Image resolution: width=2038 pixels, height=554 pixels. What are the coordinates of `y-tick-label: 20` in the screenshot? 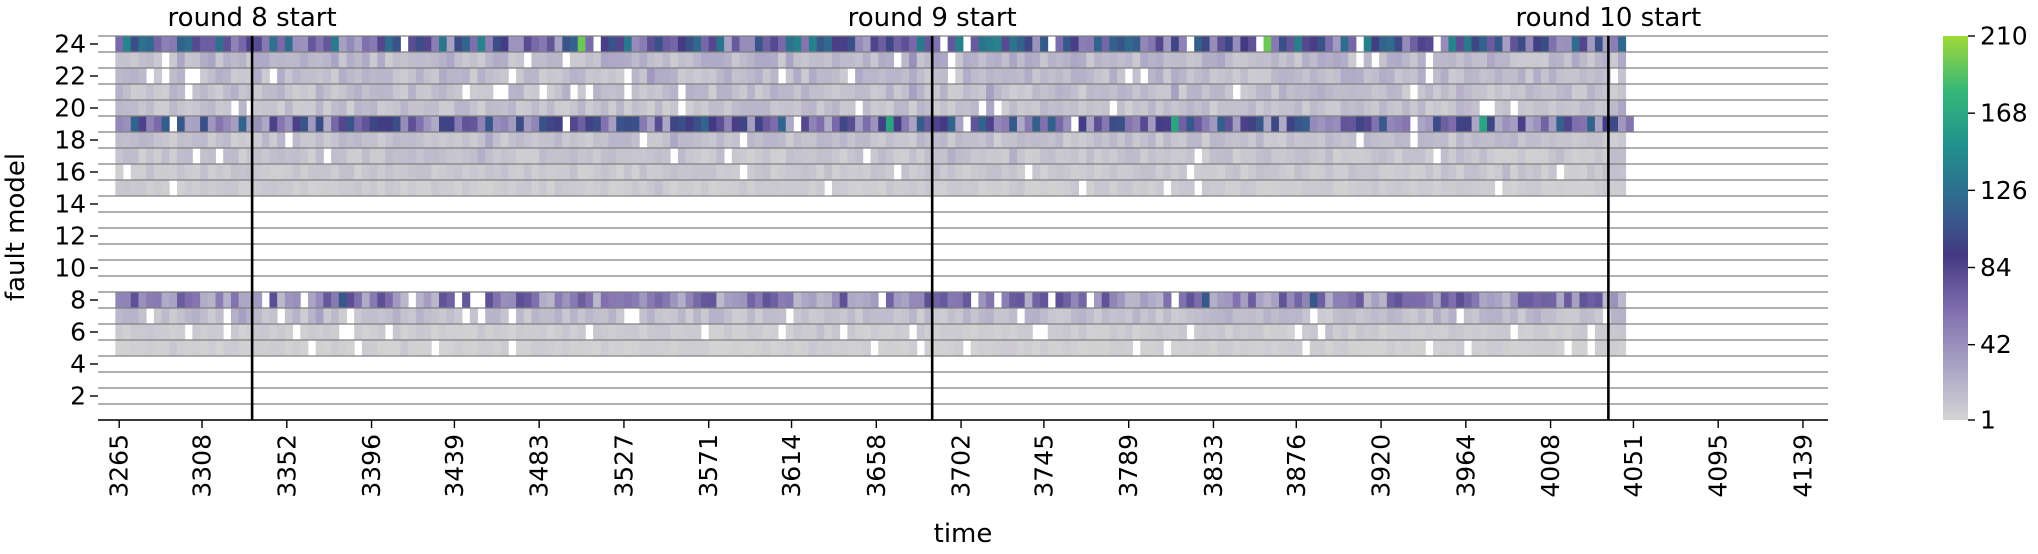 It's located at (70, 108).